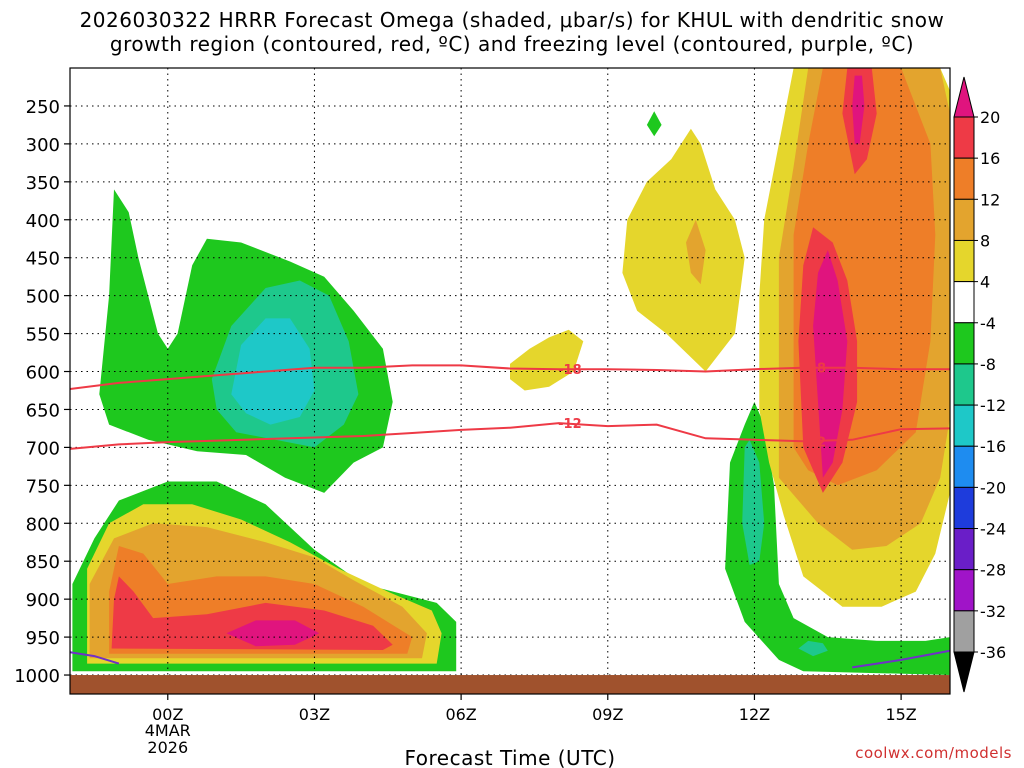  Describe the element at coordinates (43, 297) in the screenshot. I see `y-tick-label: 500` at that location.